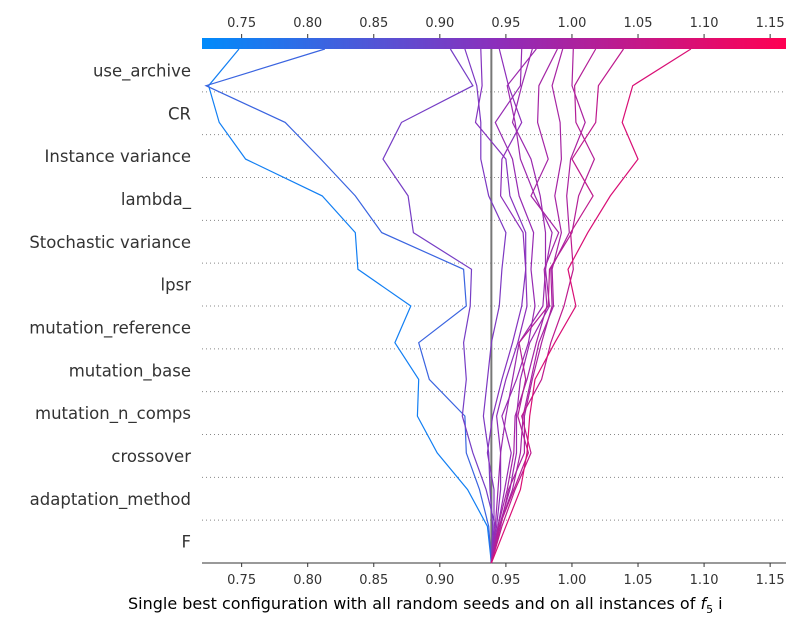 This screenshot has height=630, width=800. I want to click on bottom-tick-label: 0.95, so click(505, 580).